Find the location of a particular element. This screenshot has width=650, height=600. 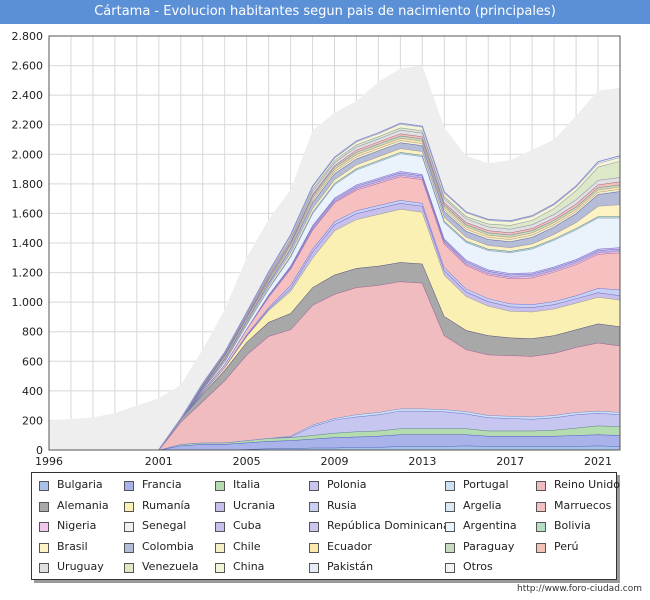

legend-label: Bolivia is located at coordinates (572, 525).